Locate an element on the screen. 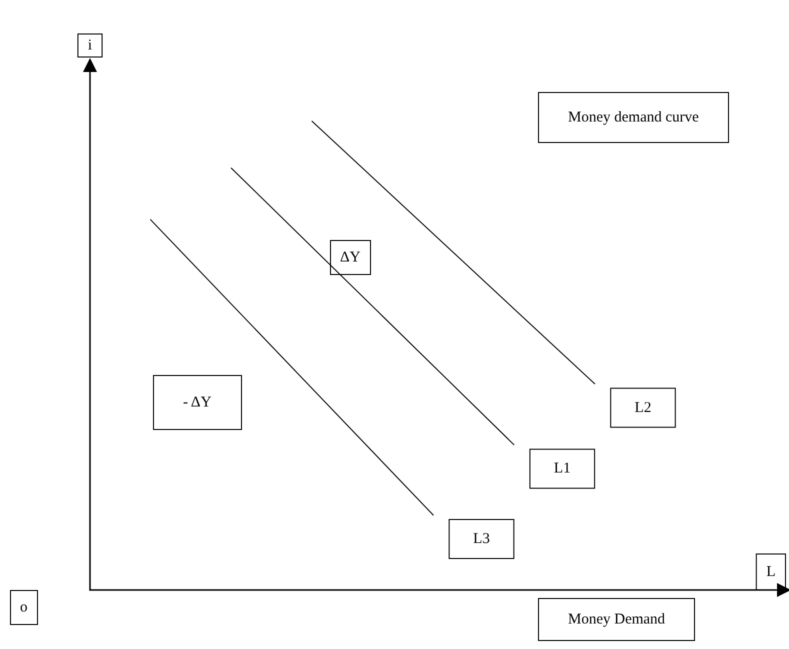  y-axis-title: i is located at coordinates (90, 46).